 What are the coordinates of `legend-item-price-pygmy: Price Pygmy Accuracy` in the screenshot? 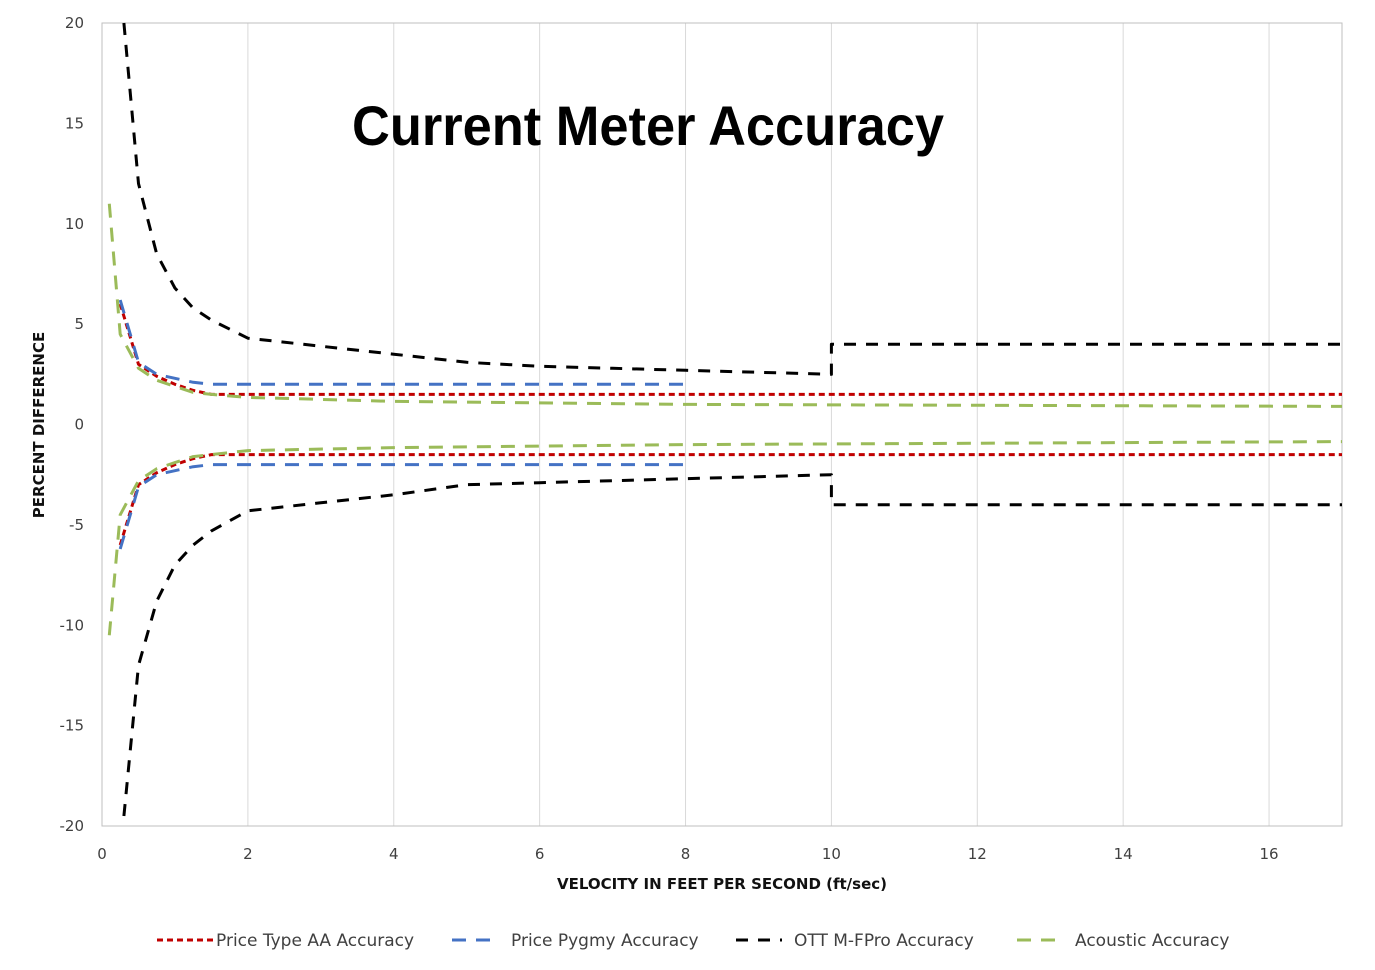 It's located at (575, 941).